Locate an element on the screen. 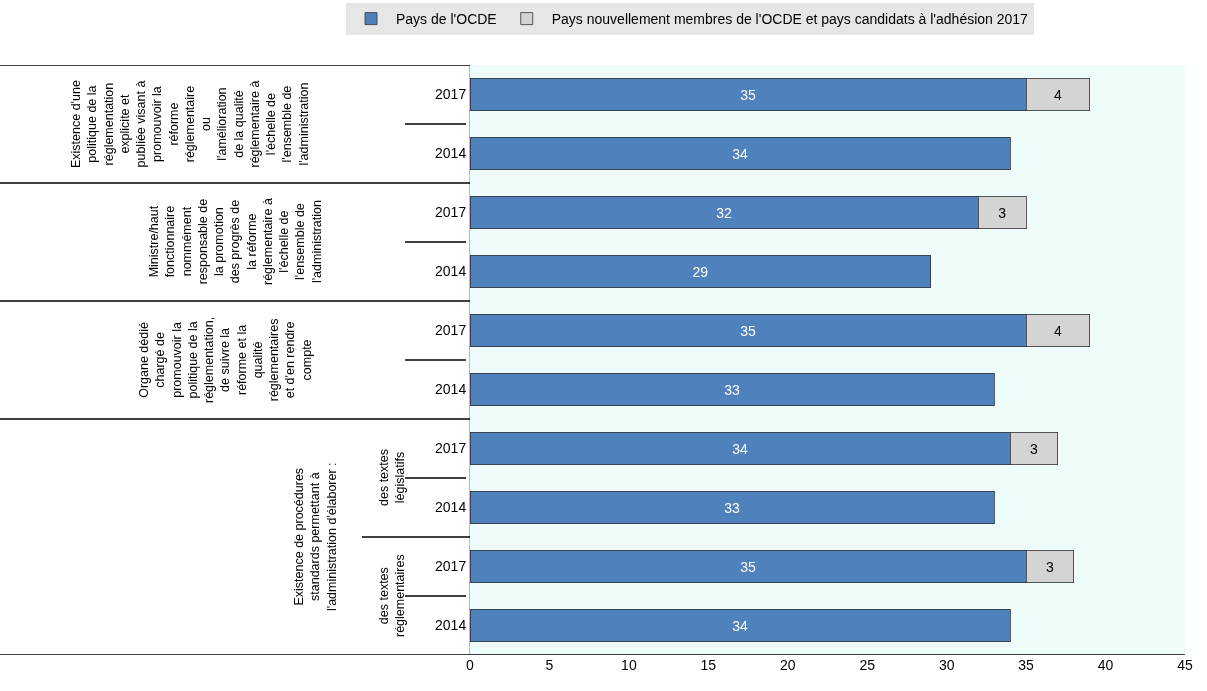  x-tick-label: 35 is located at coordinates (1026, 665).